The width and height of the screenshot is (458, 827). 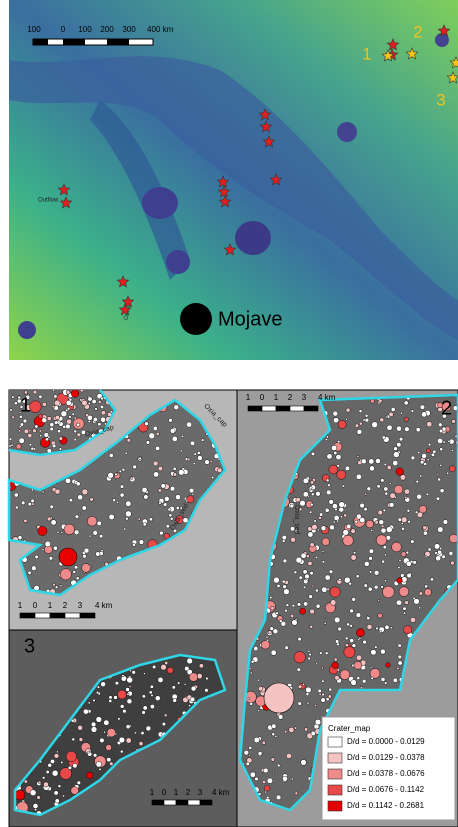 I want to click on scale-label: 3, so click(x=200, y=792).